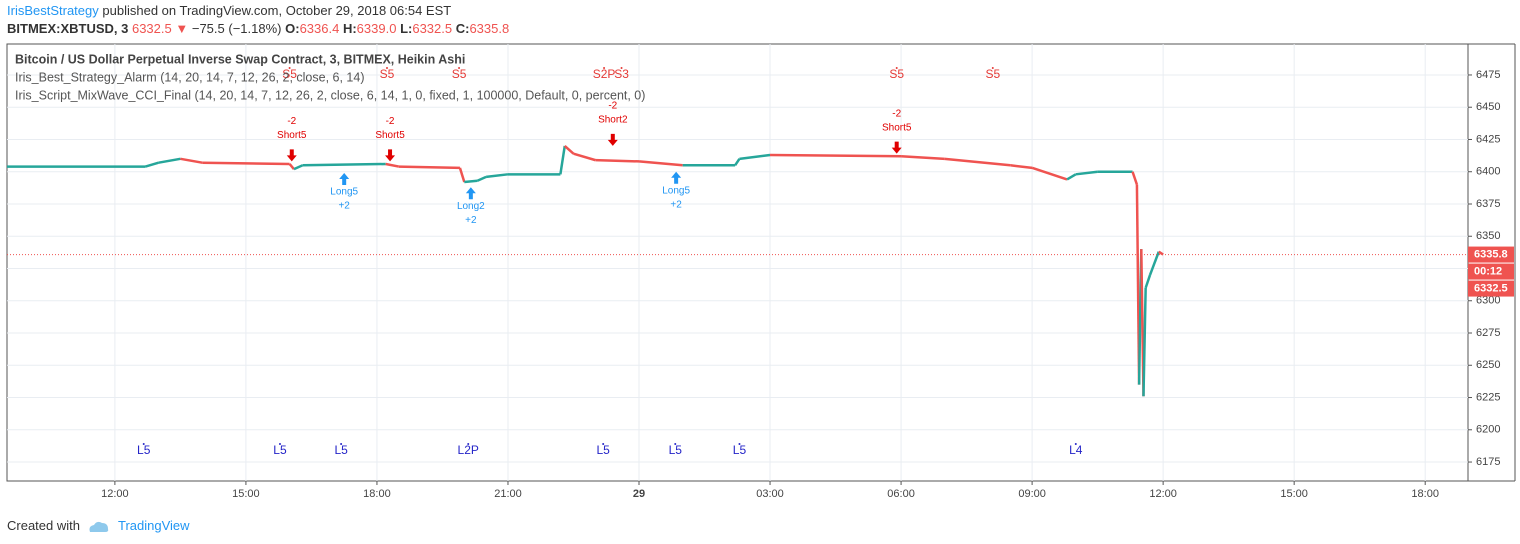 The height and width of the screenshot is (544, 1520). What do you see at coordinates (1488, 139) in the screenshot?
I see `y-tick-label: 6425` at bounding box center [1488, 139].